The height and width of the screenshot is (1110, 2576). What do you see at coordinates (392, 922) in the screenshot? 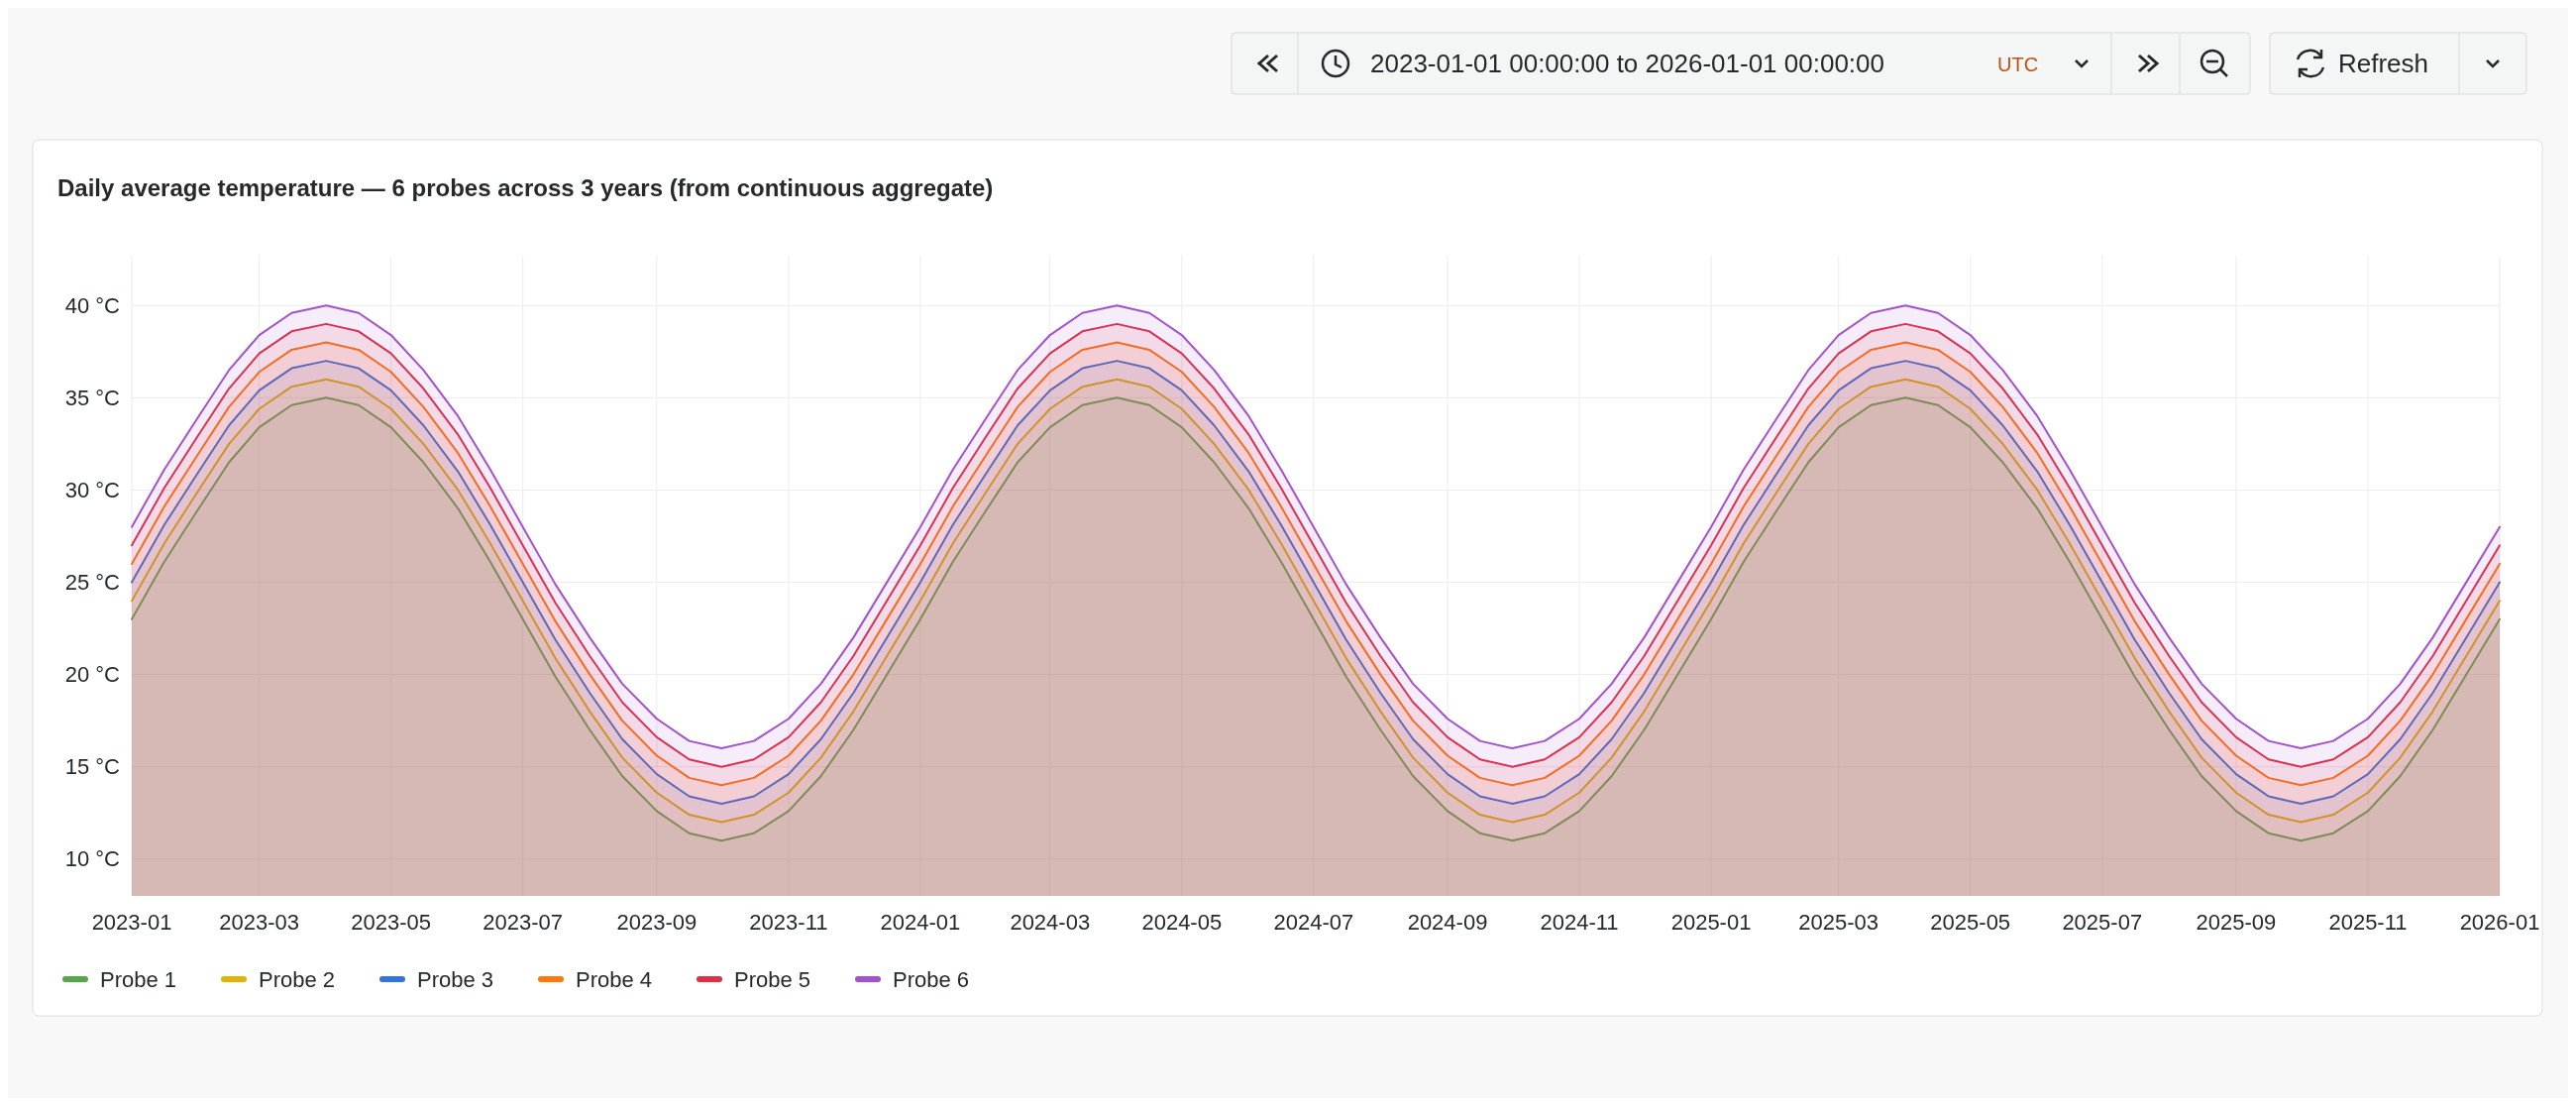
I see `x-tick-label: 2023-05` at bounding box center [392, 922].